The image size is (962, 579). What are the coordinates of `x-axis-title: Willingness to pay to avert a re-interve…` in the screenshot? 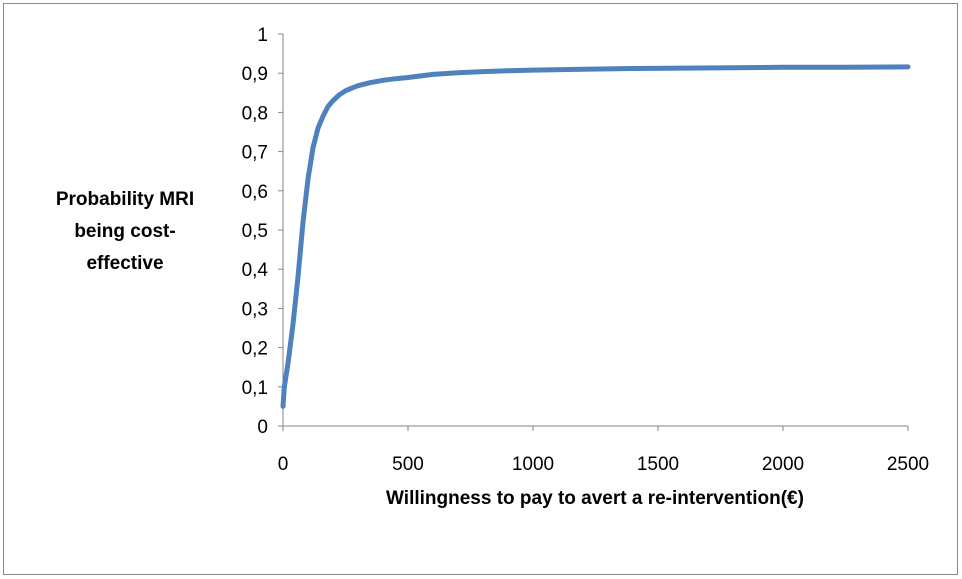 It's located at (595, 498).